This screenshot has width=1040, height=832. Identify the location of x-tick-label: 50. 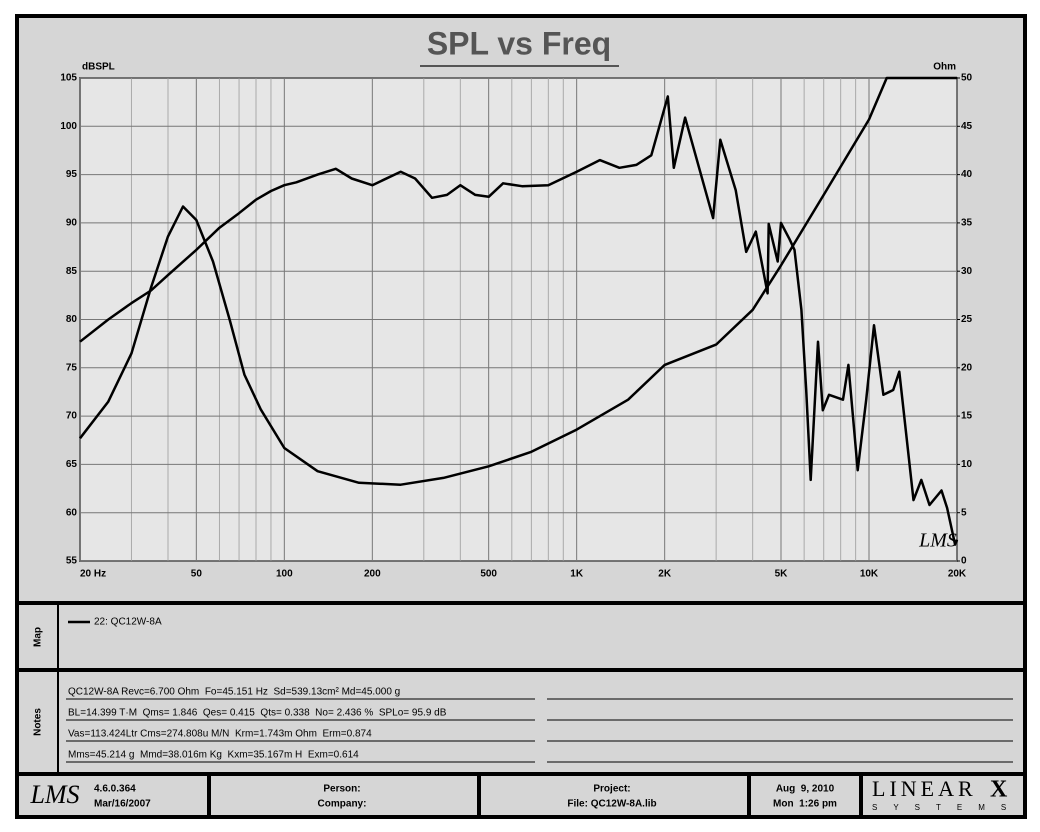
(197, 574).